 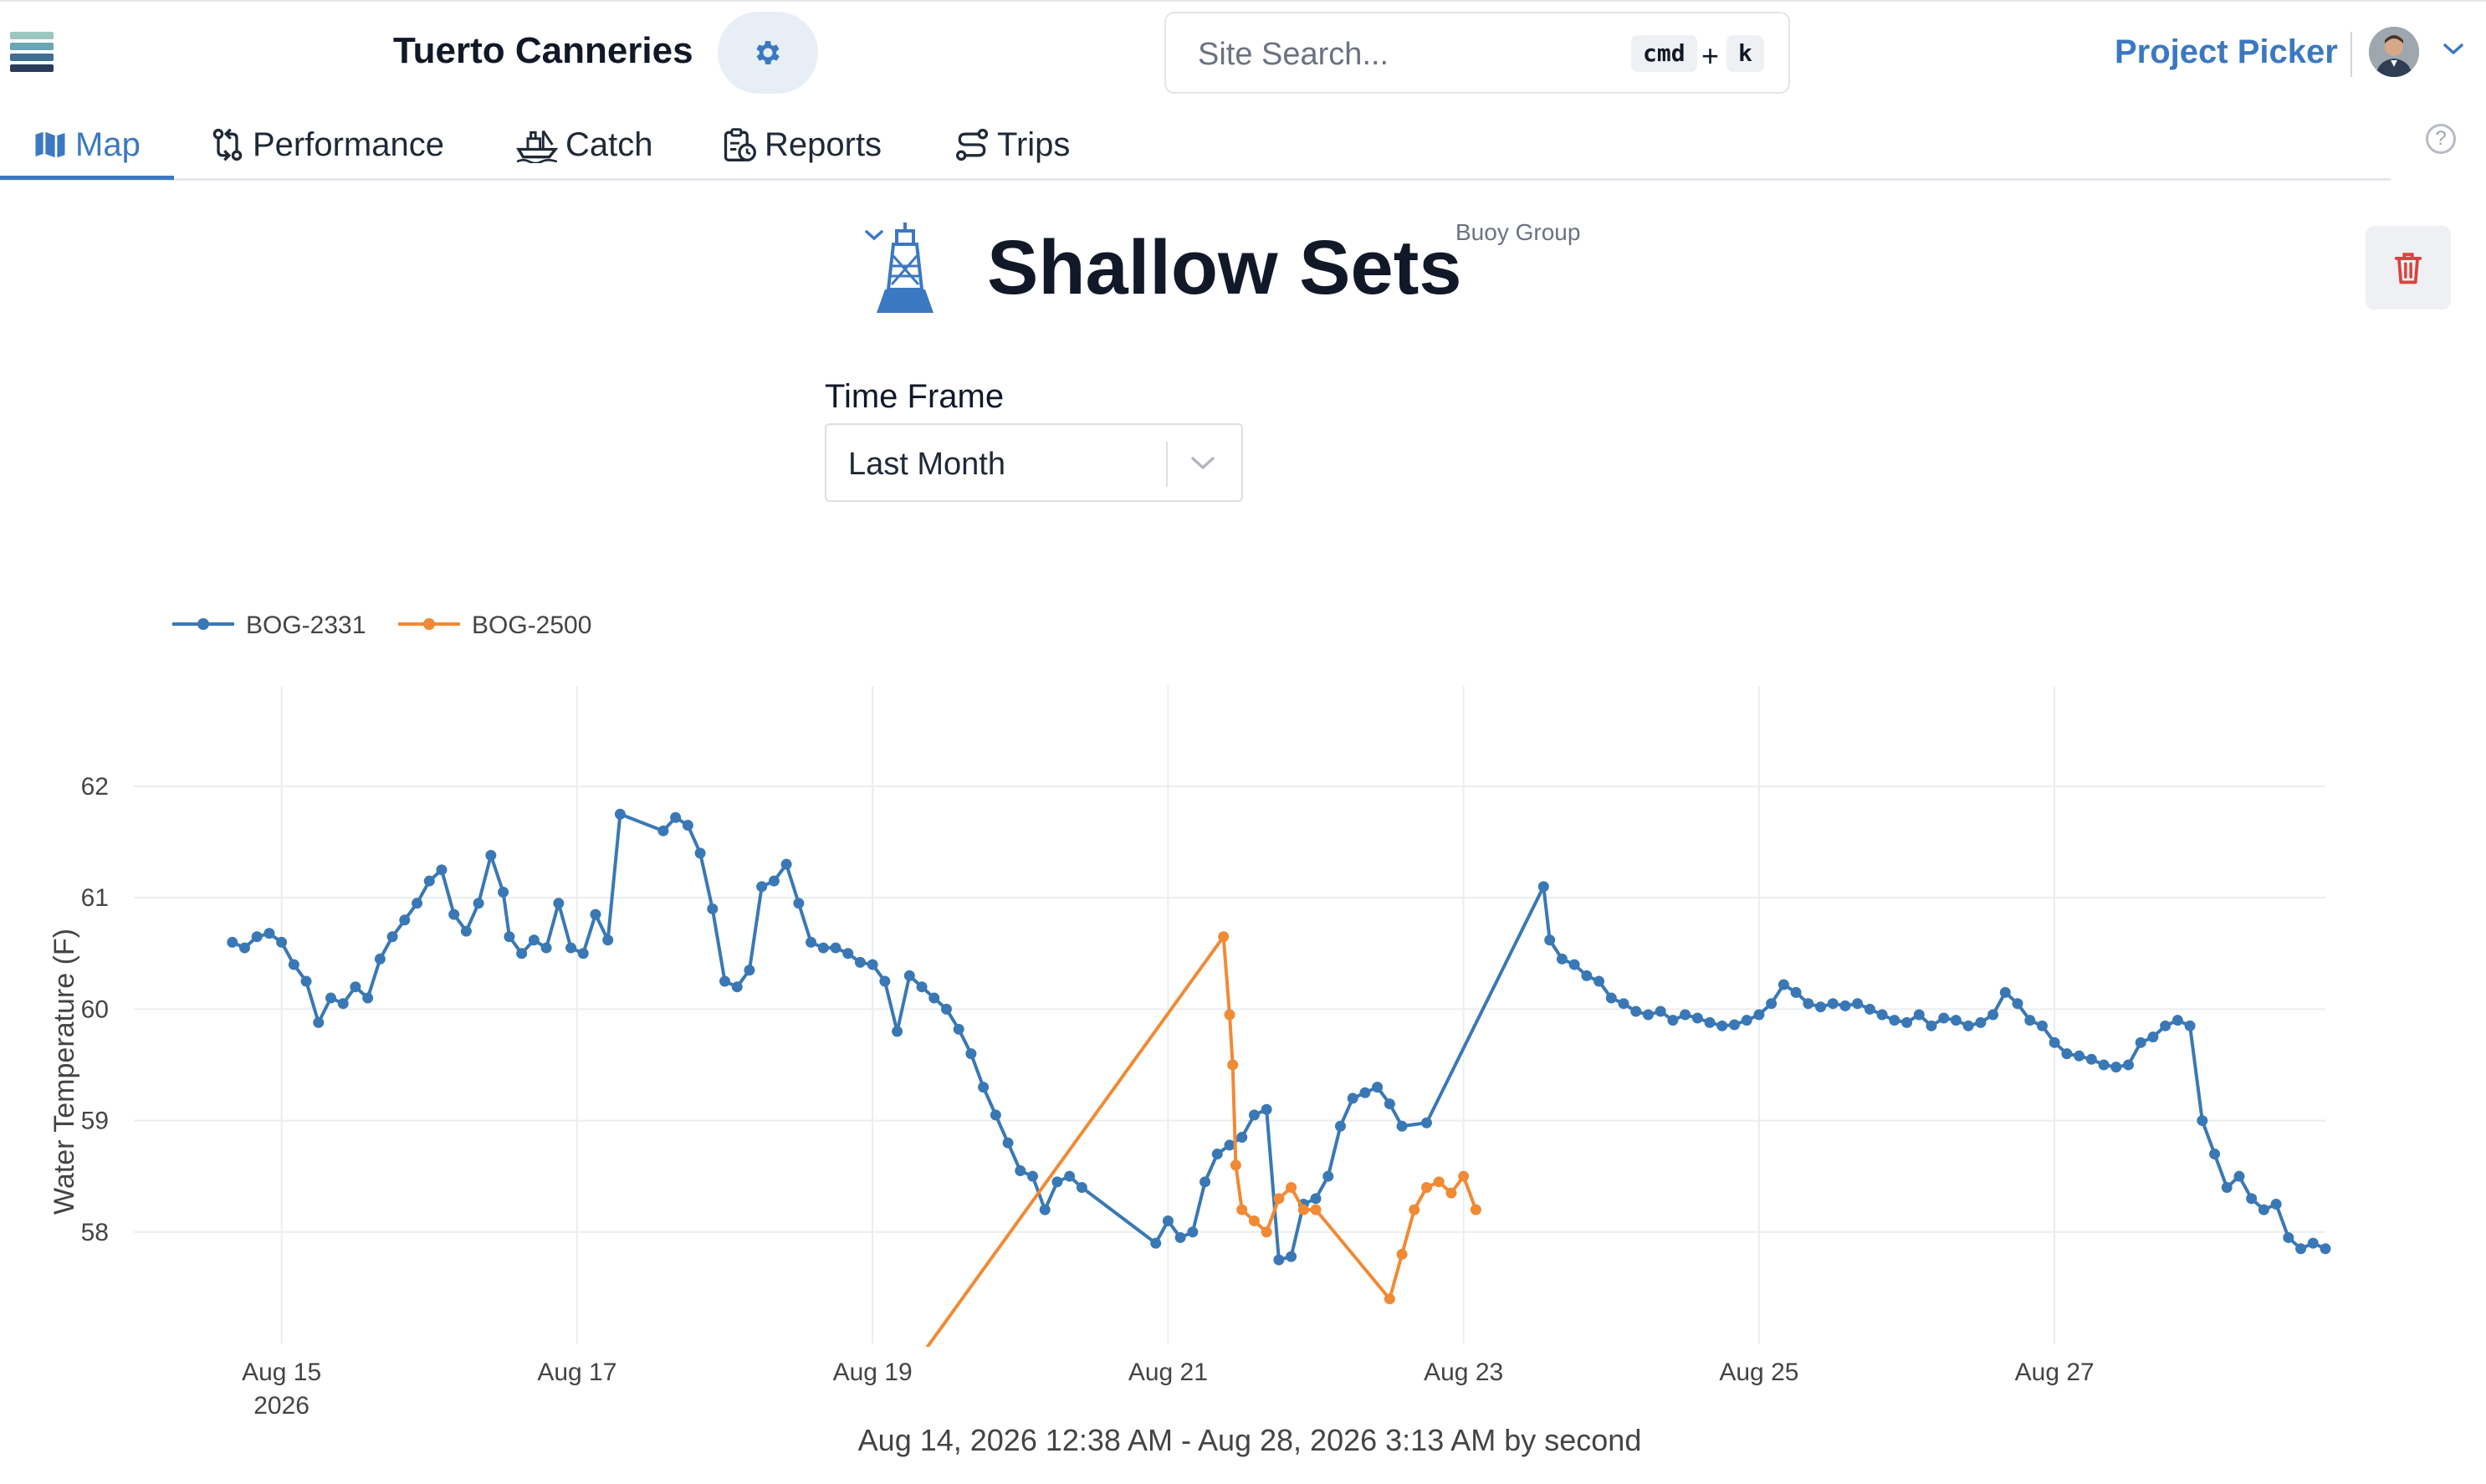 I want to click on tab-reports: Reports, so click(x=802, y=145).